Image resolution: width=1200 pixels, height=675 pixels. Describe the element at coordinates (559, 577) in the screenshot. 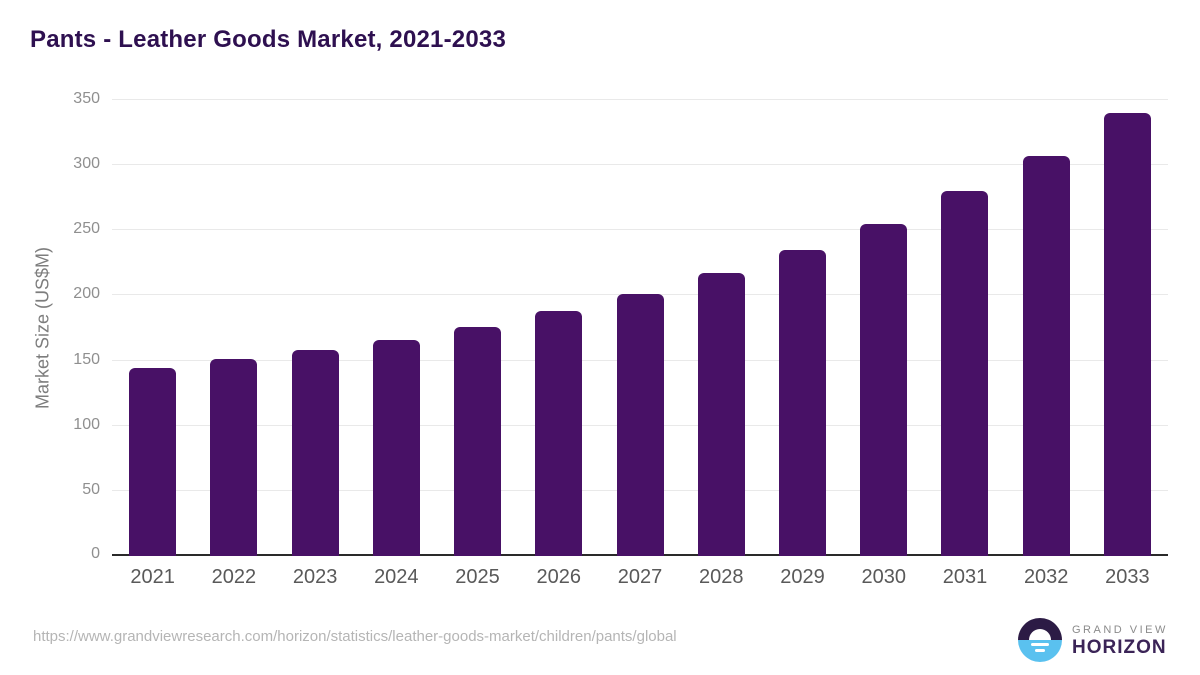

I see `x-tick-label-2026: 2026` at that location.